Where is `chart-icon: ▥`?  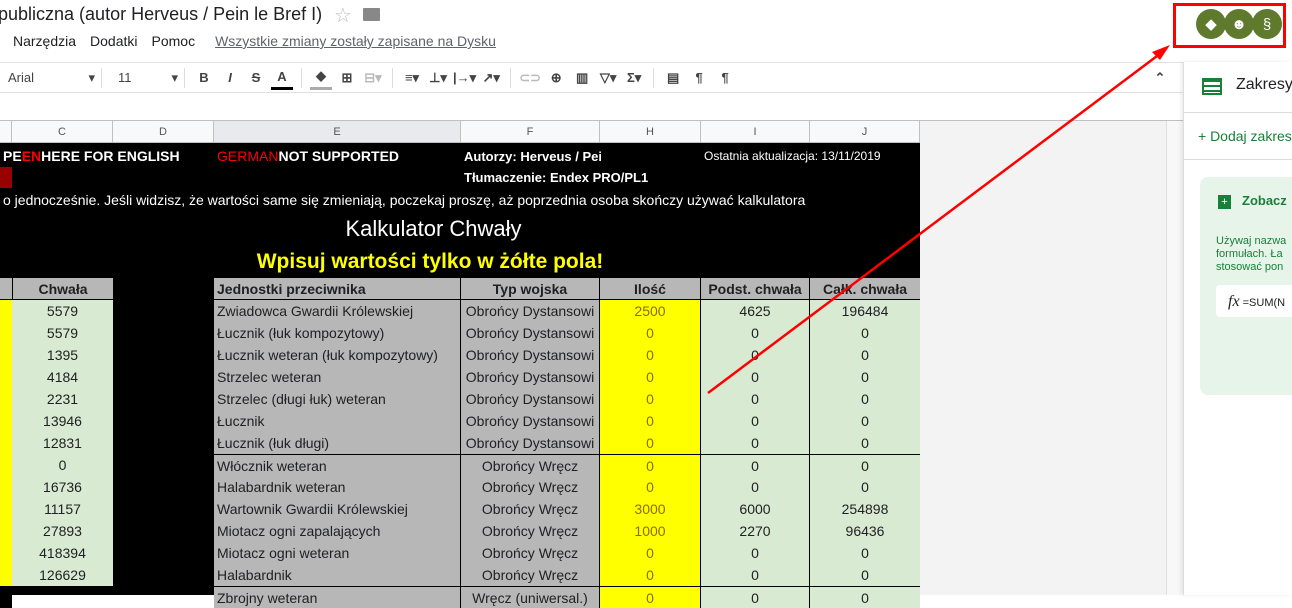 chart-icon: ▥ is located at coordinates (582, 77).